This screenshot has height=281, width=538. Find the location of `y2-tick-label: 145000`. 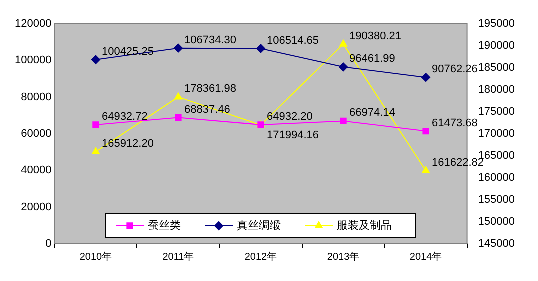

y2-tick-label: 145000 is located at coordinates (497, 244).